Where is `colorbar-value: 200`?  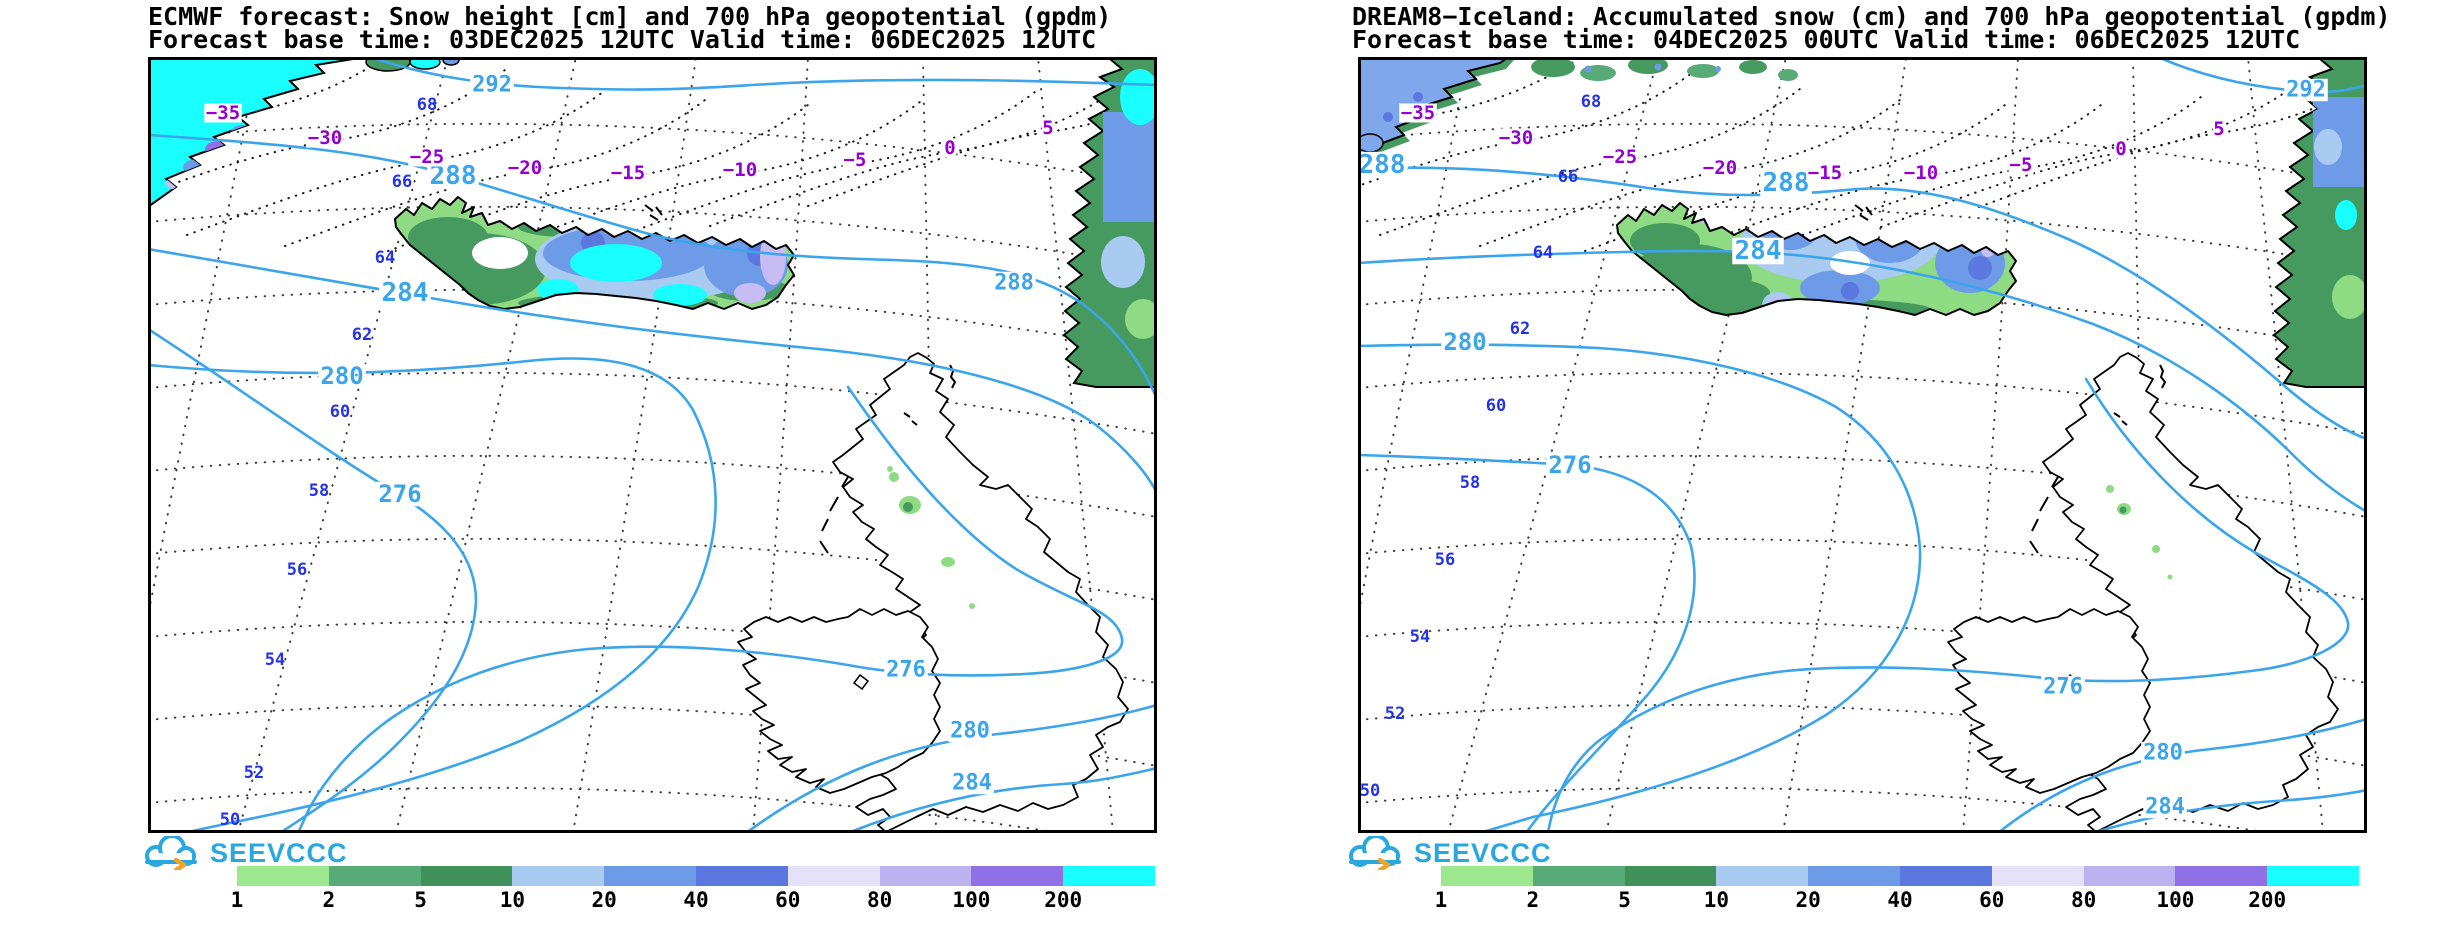
colorbar-value: 200 is located at coordinates (2267, 900).